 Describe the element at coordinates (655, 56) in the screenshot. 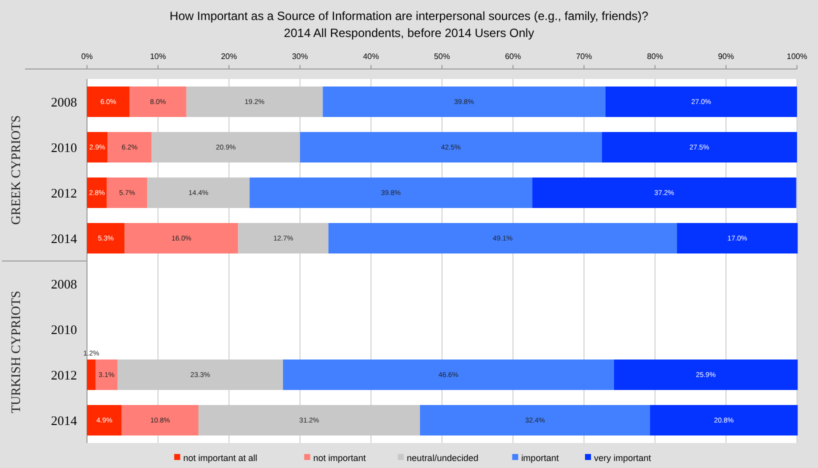

I see `x-tick-label: 80%` at that location.